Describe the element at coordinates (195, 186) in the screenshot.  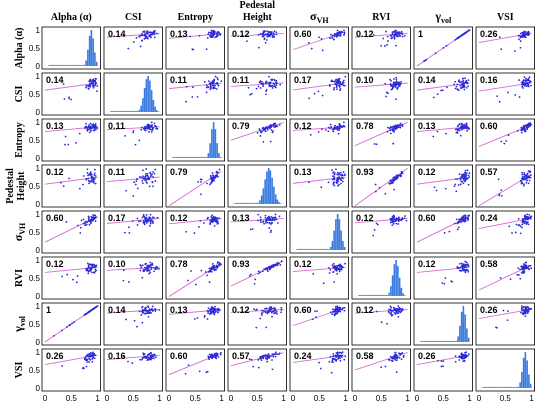
I see `panel-frame` at that location.